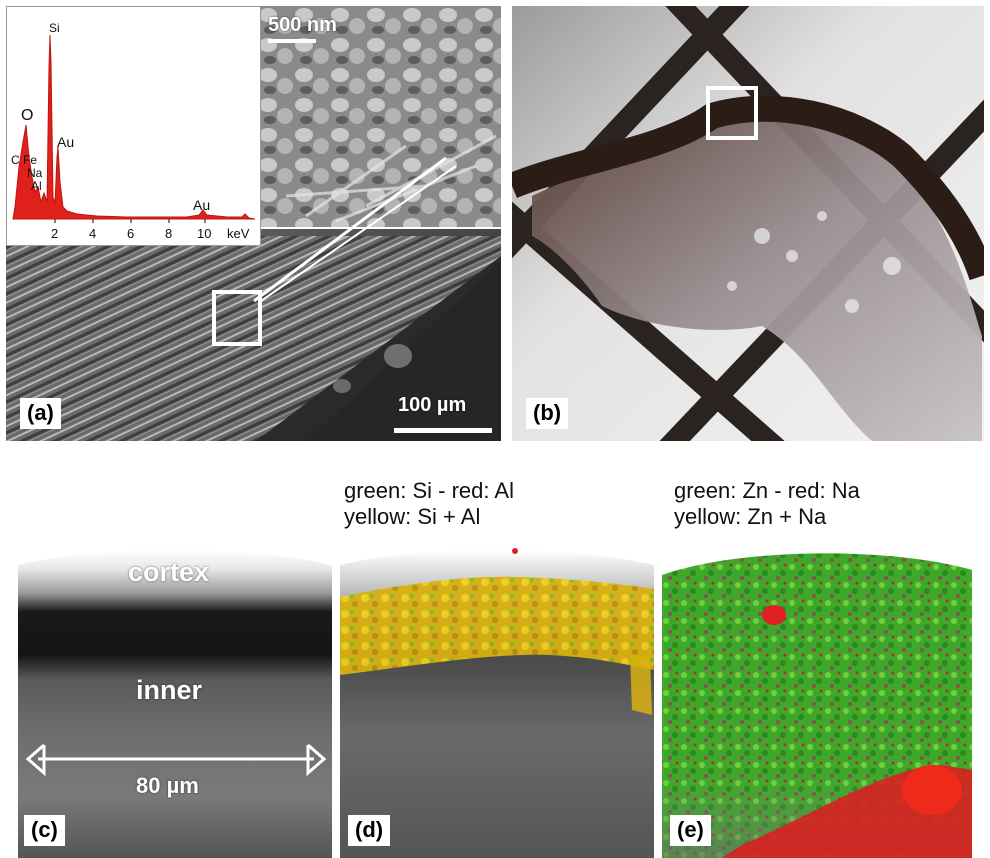 This screenshot has width=990, height=858. Describe the element at coordinates (238, 233) in the screenshot. I see `tick-unit-kev: keV` at that location.